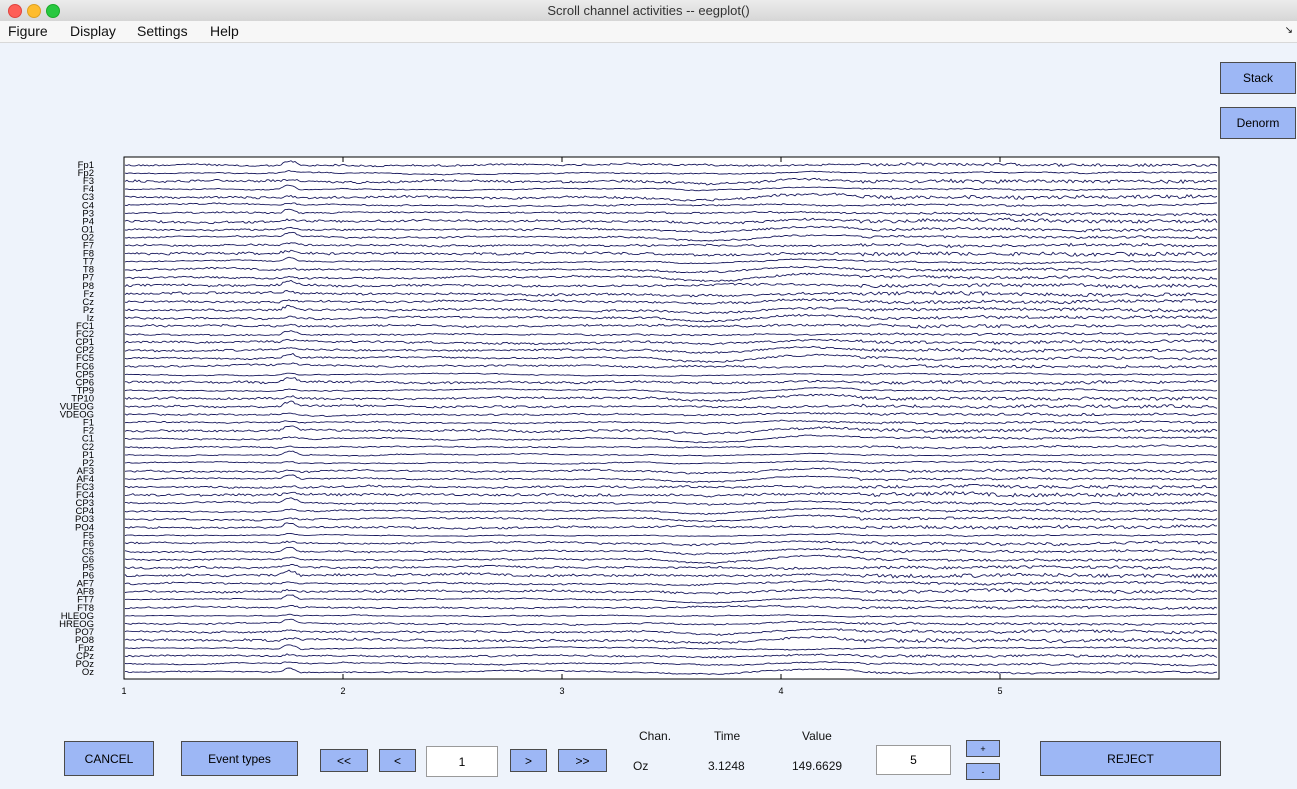 The width and height of the screenshot is (1297, 789). I want to click on channel-label: AF7, so click(85, 584).